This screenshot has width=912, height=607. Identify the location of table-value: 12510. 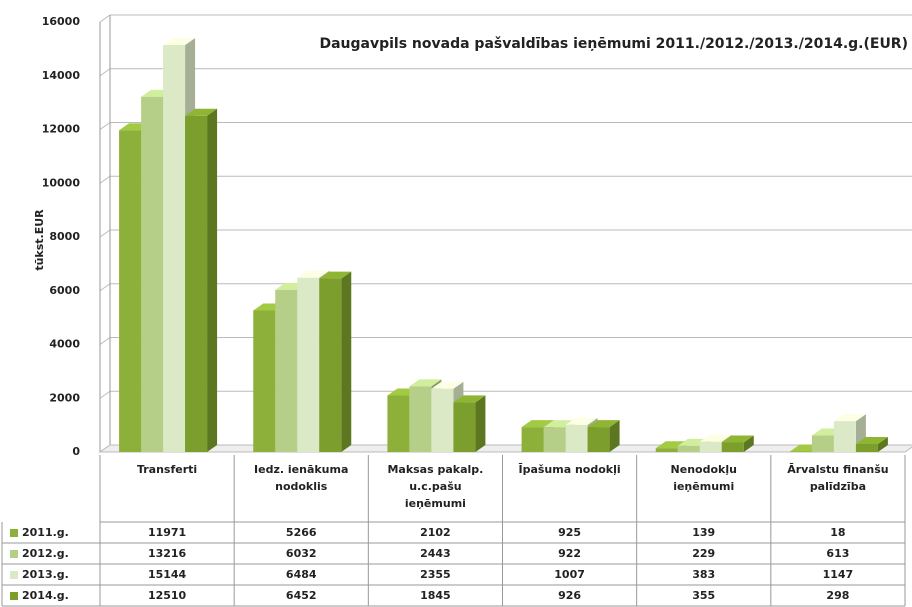
(167, 595).